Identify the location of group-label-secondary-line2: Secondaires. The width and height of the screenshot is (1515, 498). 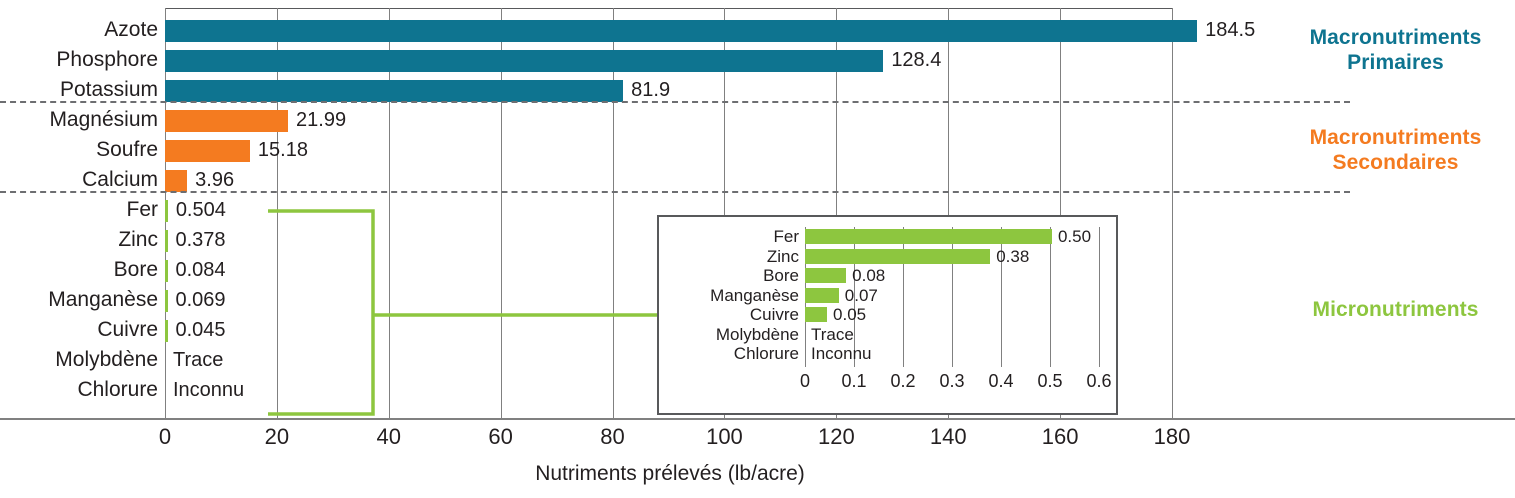
(1395, 162).